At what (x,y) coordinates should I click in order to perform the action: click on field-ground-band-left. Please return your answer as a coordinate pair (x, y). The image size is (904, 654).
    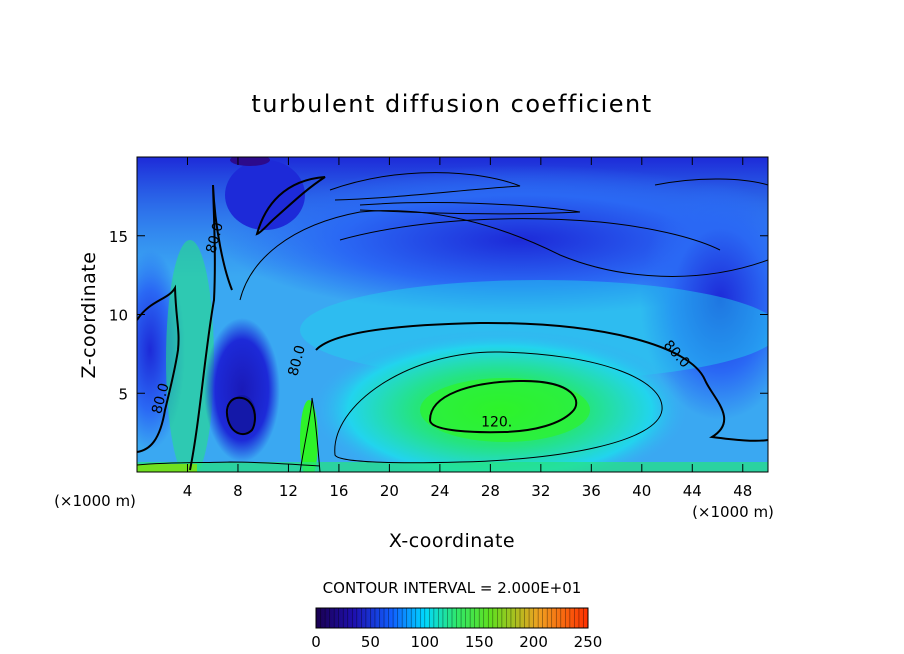
    Looking at the image, I should click on (167, 468).